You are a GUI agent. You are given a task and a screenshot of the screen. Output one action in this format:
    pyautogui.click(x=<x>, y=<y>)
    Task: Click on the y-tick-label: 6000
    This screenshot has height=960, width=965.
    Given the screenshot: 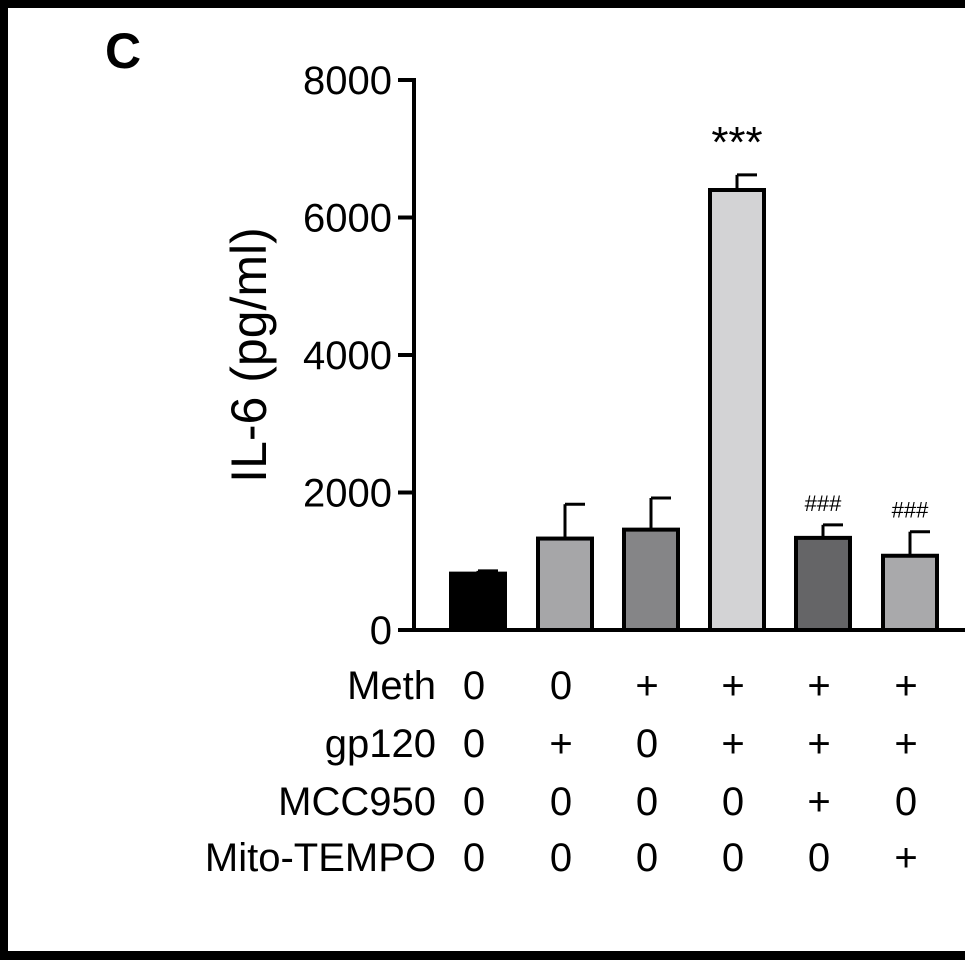 What is the action you would take?
    pyautogui.click(x=347, y=219)
    